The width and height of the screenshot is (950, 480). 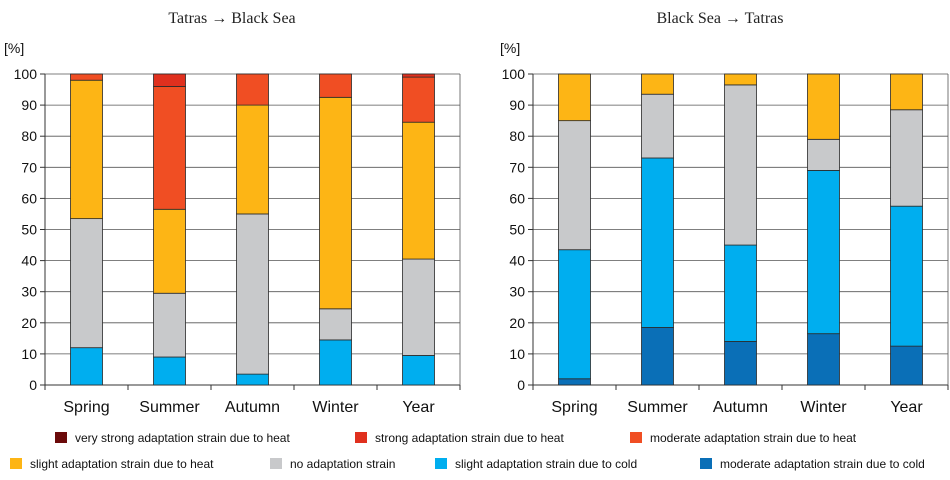 What do you see at coordinates (546, 464) in the screenshot?
I see `legend-label: slight adaptation strain due to cold` at bounding box center [546, 464].